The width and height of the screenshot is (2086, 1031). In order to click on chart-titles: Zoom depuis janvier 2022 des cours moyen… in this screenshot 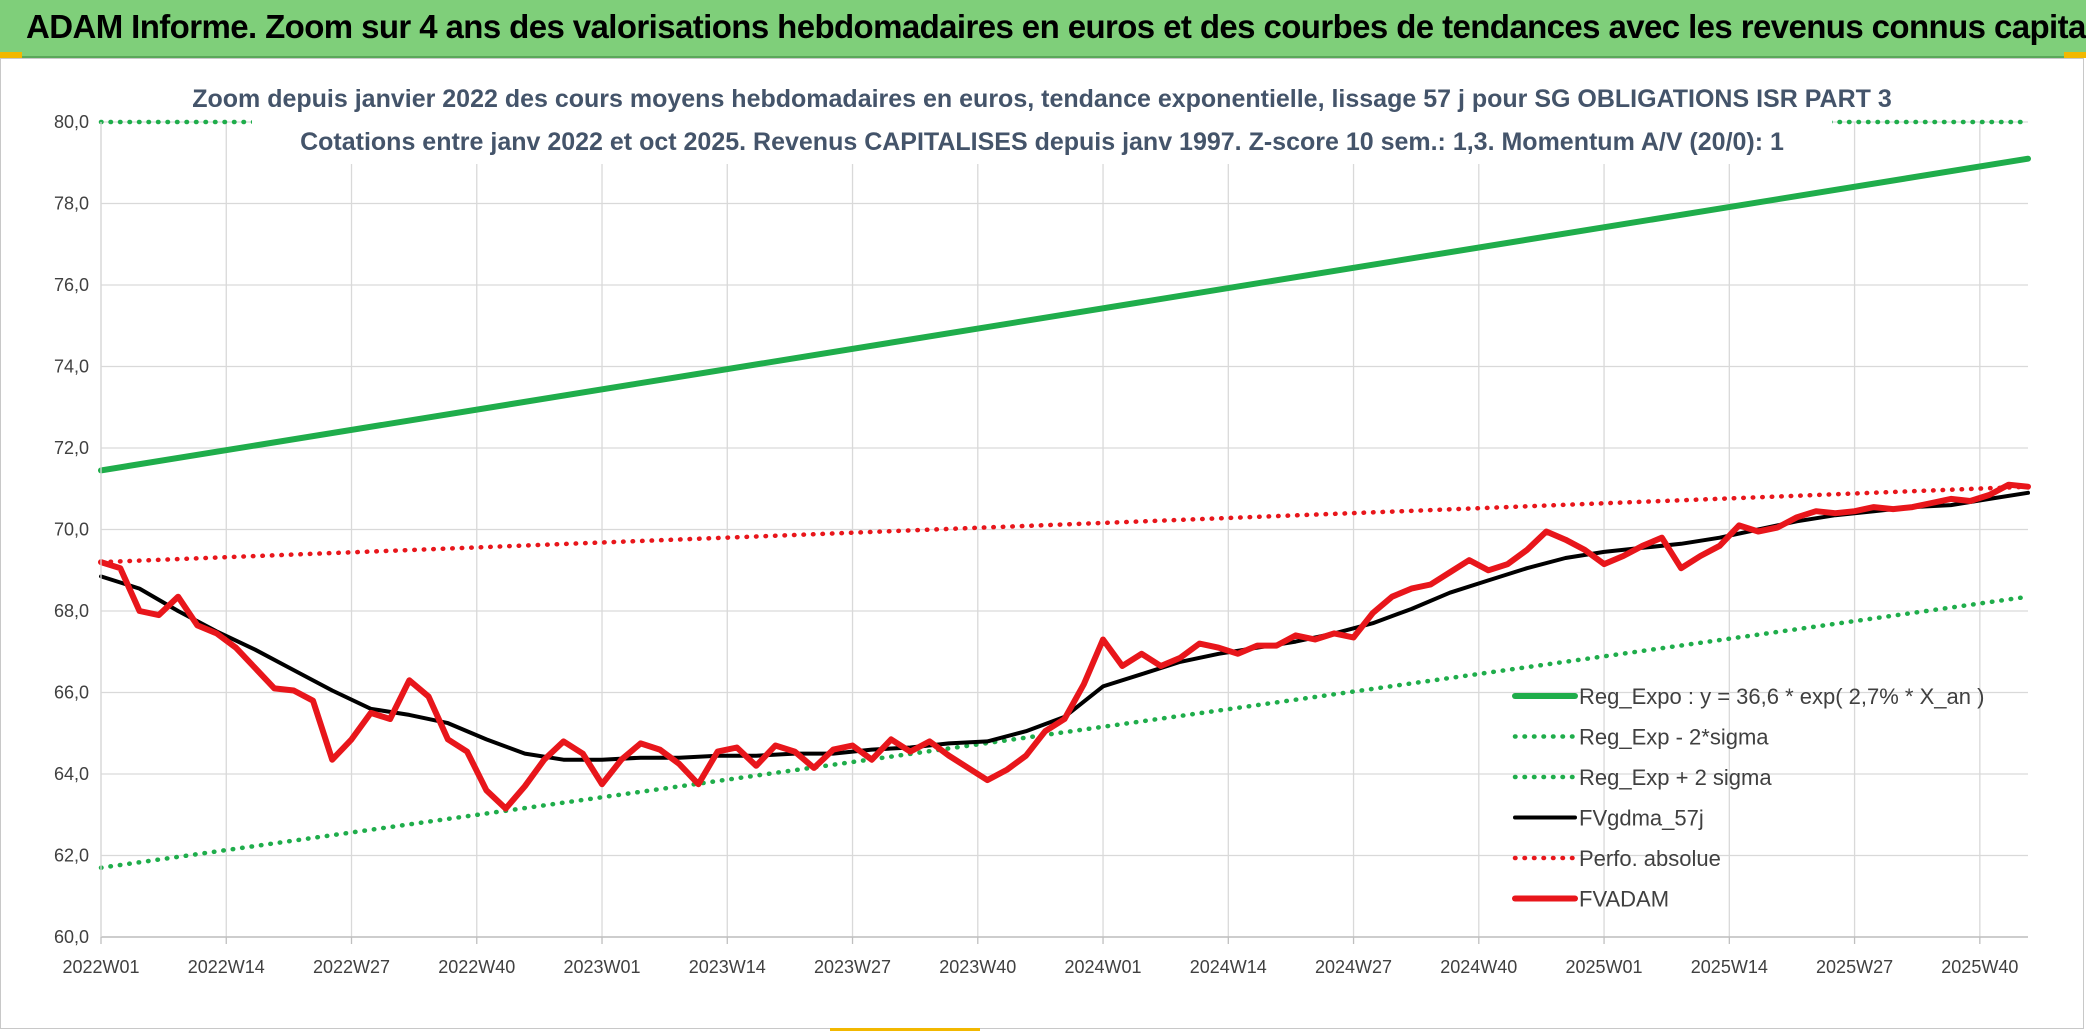, I will do `click(1042, 121)`.